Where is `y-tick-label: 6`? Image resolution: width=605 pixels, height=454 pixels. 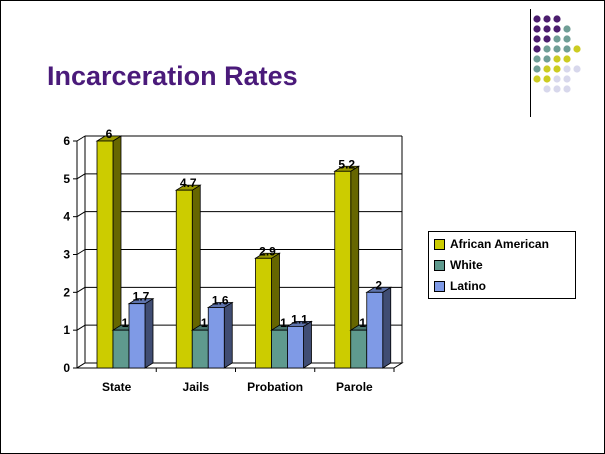 y-tick-label: 6 is located at coordinates (66, 141).